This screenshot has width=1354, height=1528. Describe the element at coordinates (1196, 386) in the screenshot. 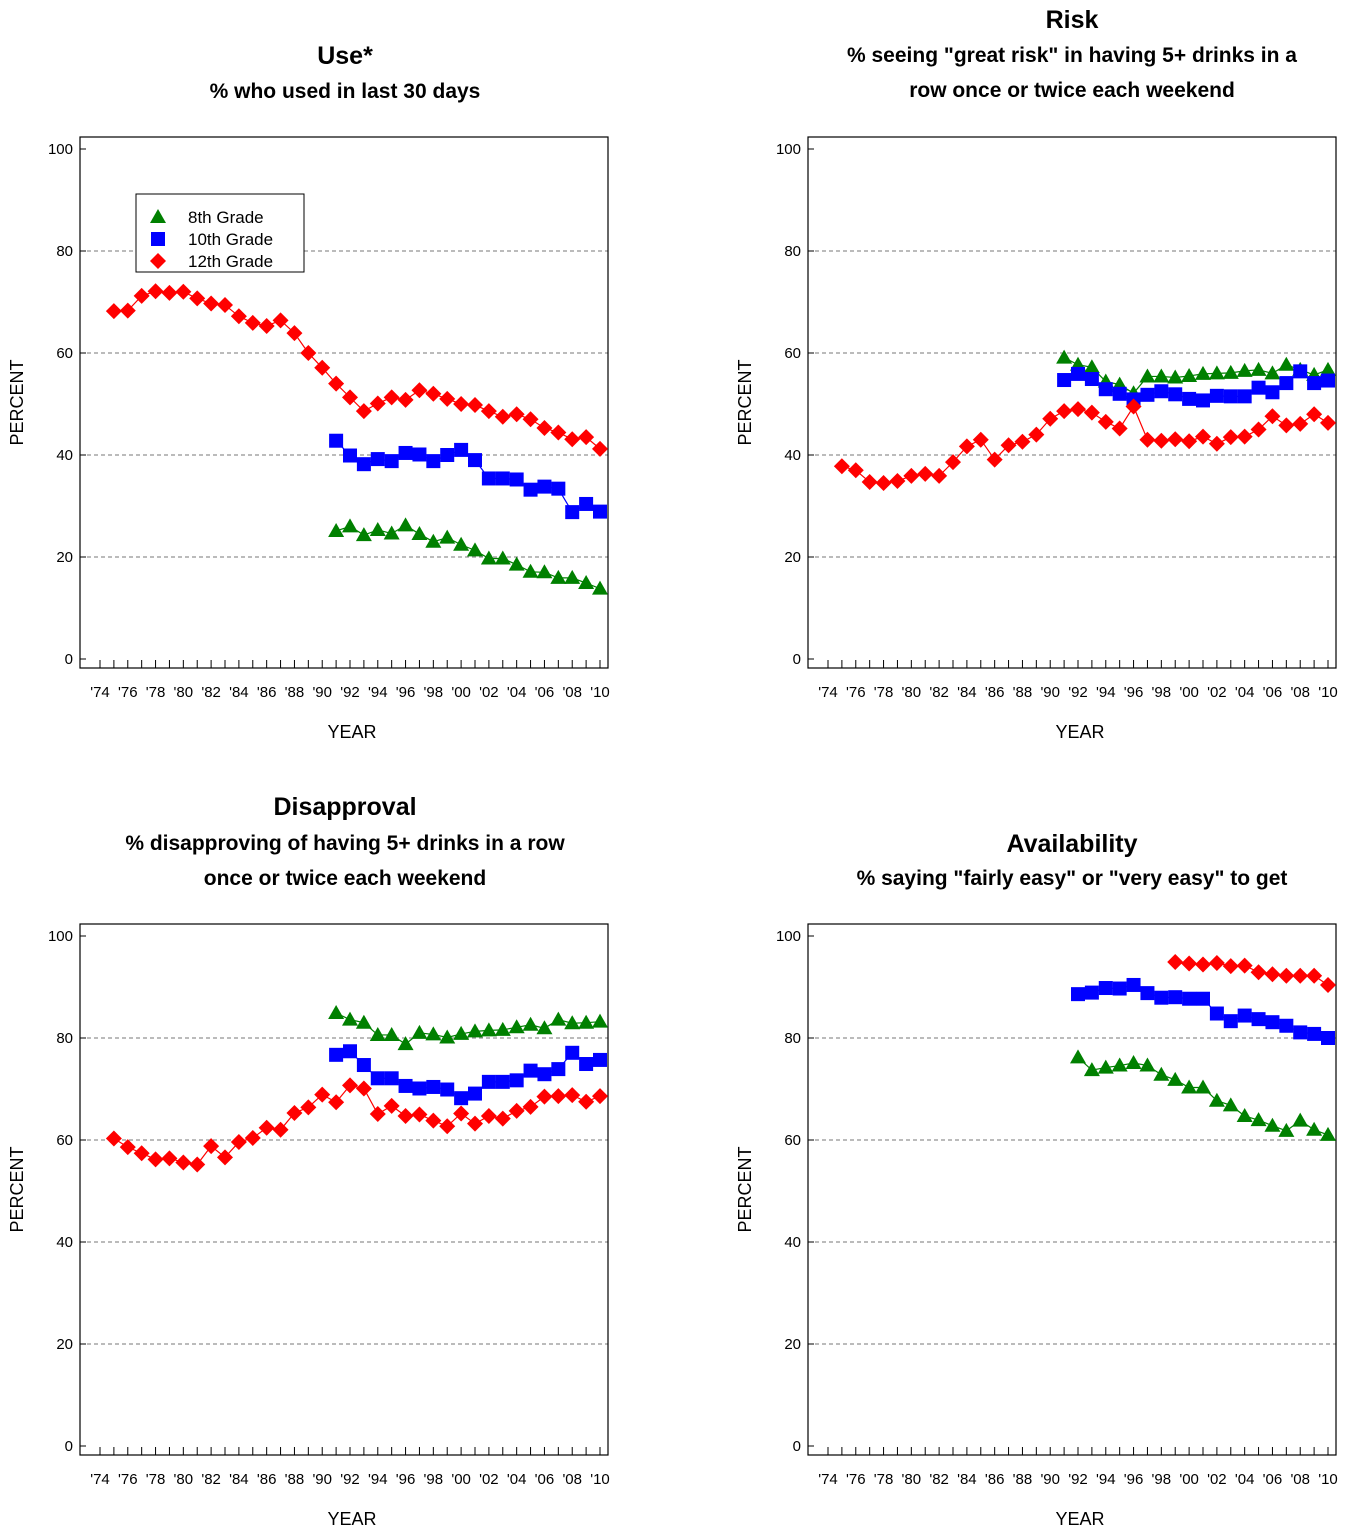

I see `series-10th-grade` at that location.